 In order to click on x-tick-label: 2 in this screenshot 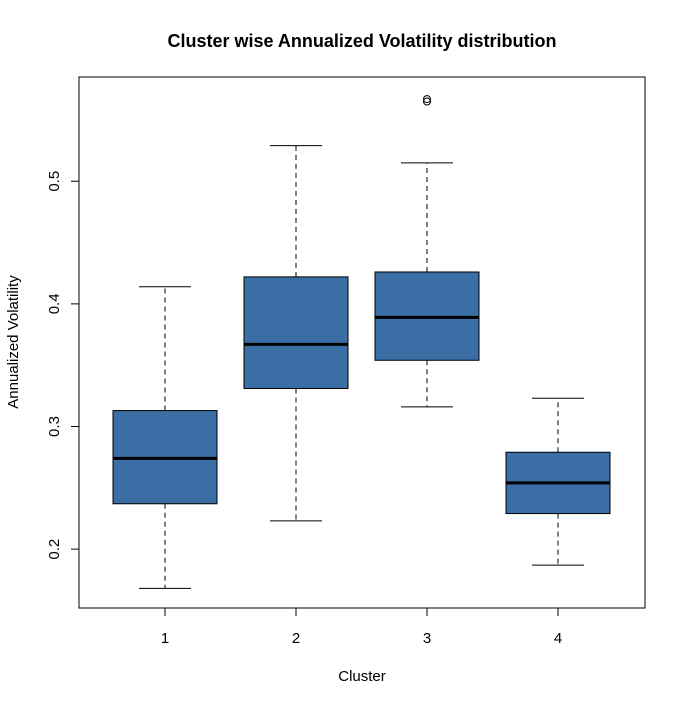, I will do `click(296, 638)`.